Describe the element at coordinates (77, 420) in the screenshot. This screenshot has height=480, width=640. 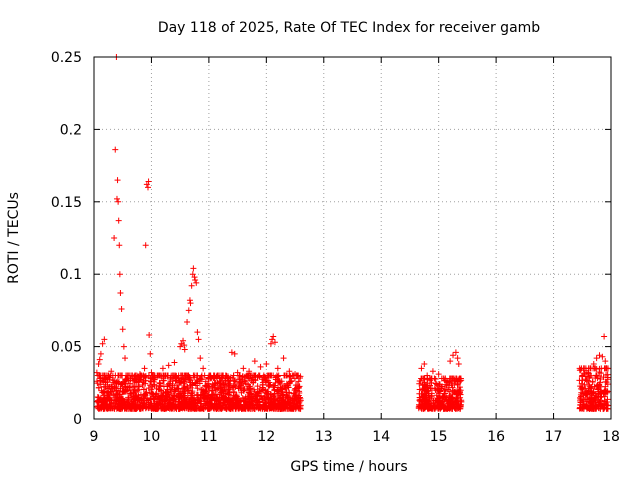
I see `y-tick-label: 0` at that location.